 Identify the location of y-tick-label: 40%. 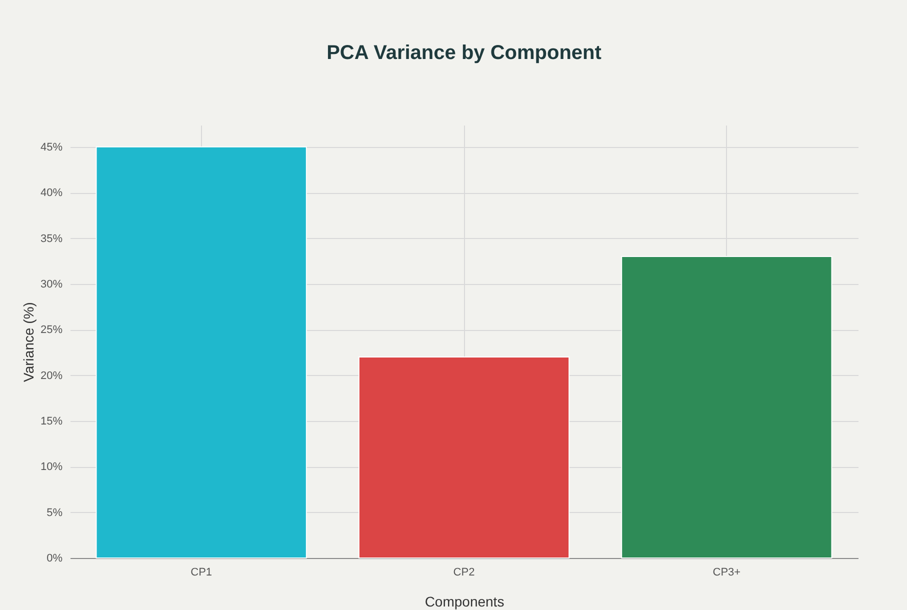
(51, 193).